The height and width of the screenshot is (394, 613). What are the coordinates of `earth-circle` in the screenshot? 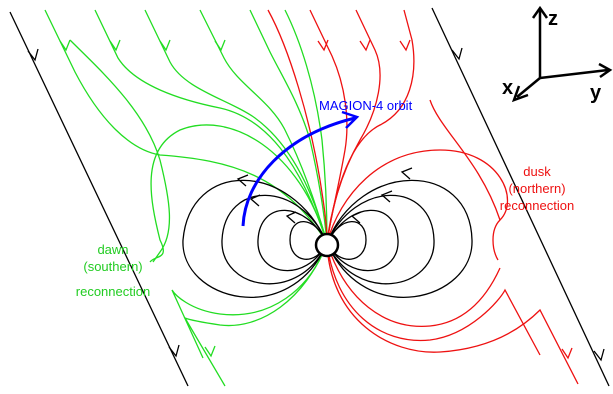 It's located at (327, 245).